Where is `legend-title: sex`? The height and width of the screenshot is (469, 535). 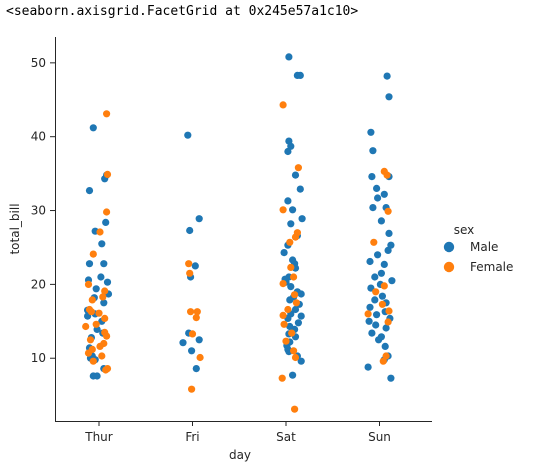 legend-title: sex is located at coordinates (464, 230).